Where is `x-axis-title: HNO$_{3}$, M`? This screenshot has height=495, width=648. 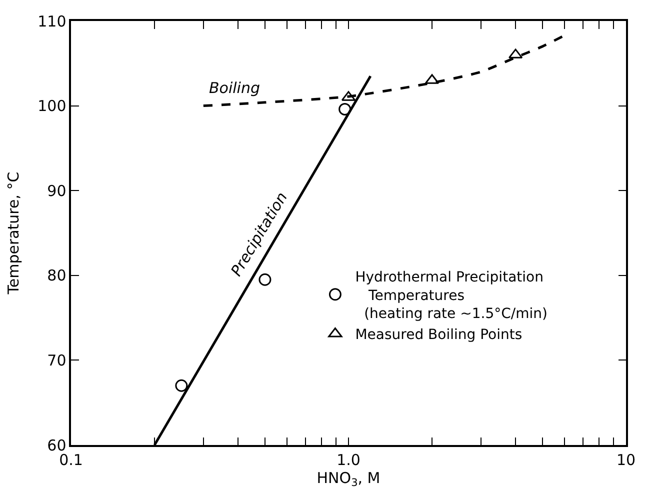 x-axis-title: HNO$_{3}$, M is located at coordinates (348, 478).